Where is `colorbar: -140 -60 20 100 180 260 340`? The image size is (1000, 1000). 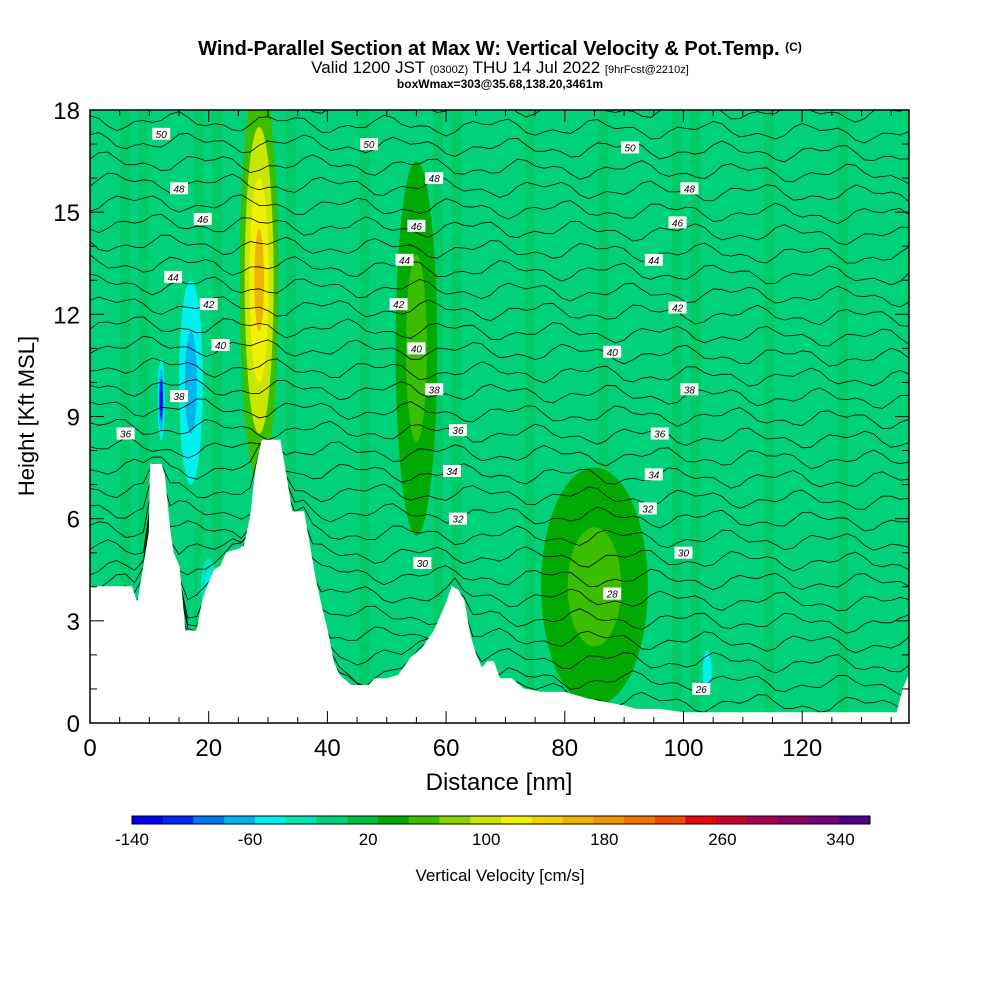
colorbar: -140 -60 20 100 180 260 340 is located at coordinates (493, 832).